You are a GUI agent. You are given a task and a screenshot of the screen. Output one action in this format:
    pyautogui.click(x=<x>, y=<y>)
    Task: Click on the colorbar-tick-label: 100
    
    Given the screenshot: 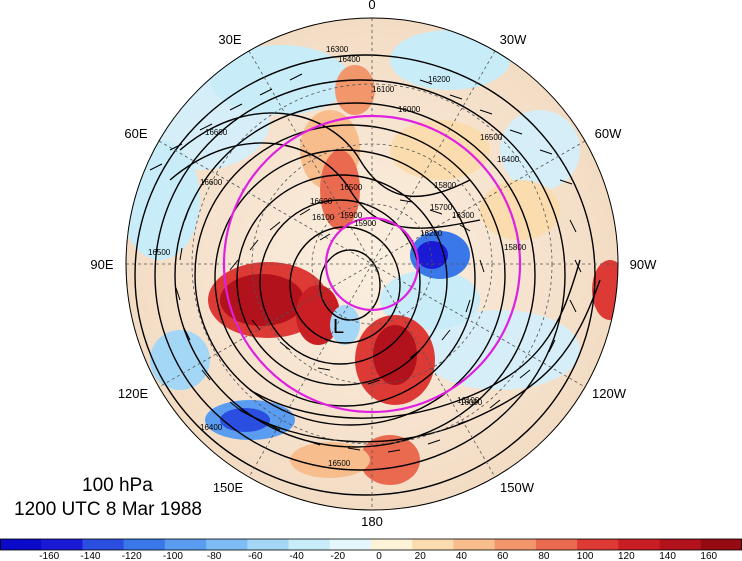 What is the action you would take?
    pyautogui.click(x=585, y=556)
    